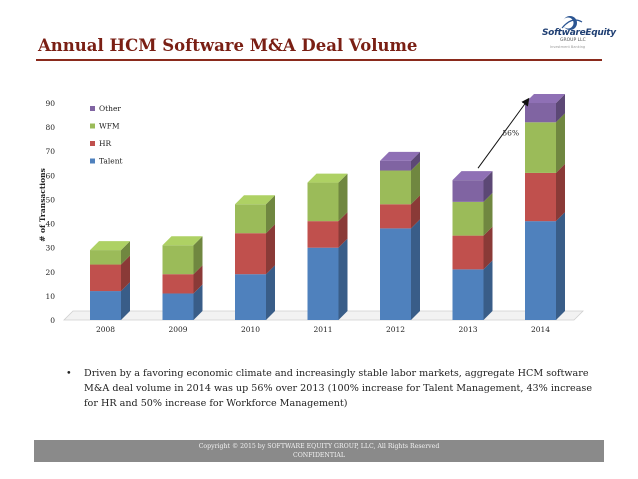 Image resolution: width=638 pixels, height=479 pixels. What do you see at coordinates (50, 212) in the screenshot?
I see `y-axis-ticks: 0 10 20 30 40 50 60 70 80 90` at bounding box center [50, 212].